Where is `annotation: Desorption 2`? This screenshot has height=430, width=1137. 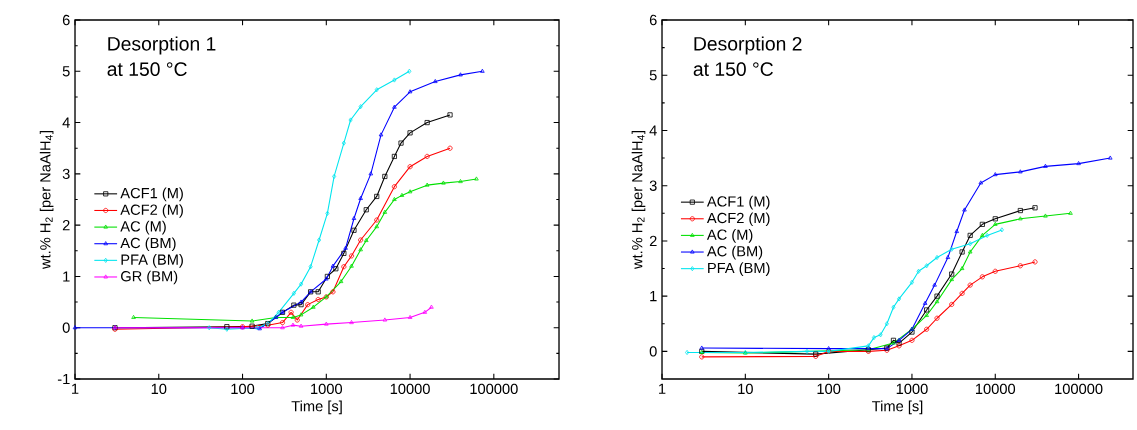
annotation: Desorption 2 is located at coordinates (748, 45).